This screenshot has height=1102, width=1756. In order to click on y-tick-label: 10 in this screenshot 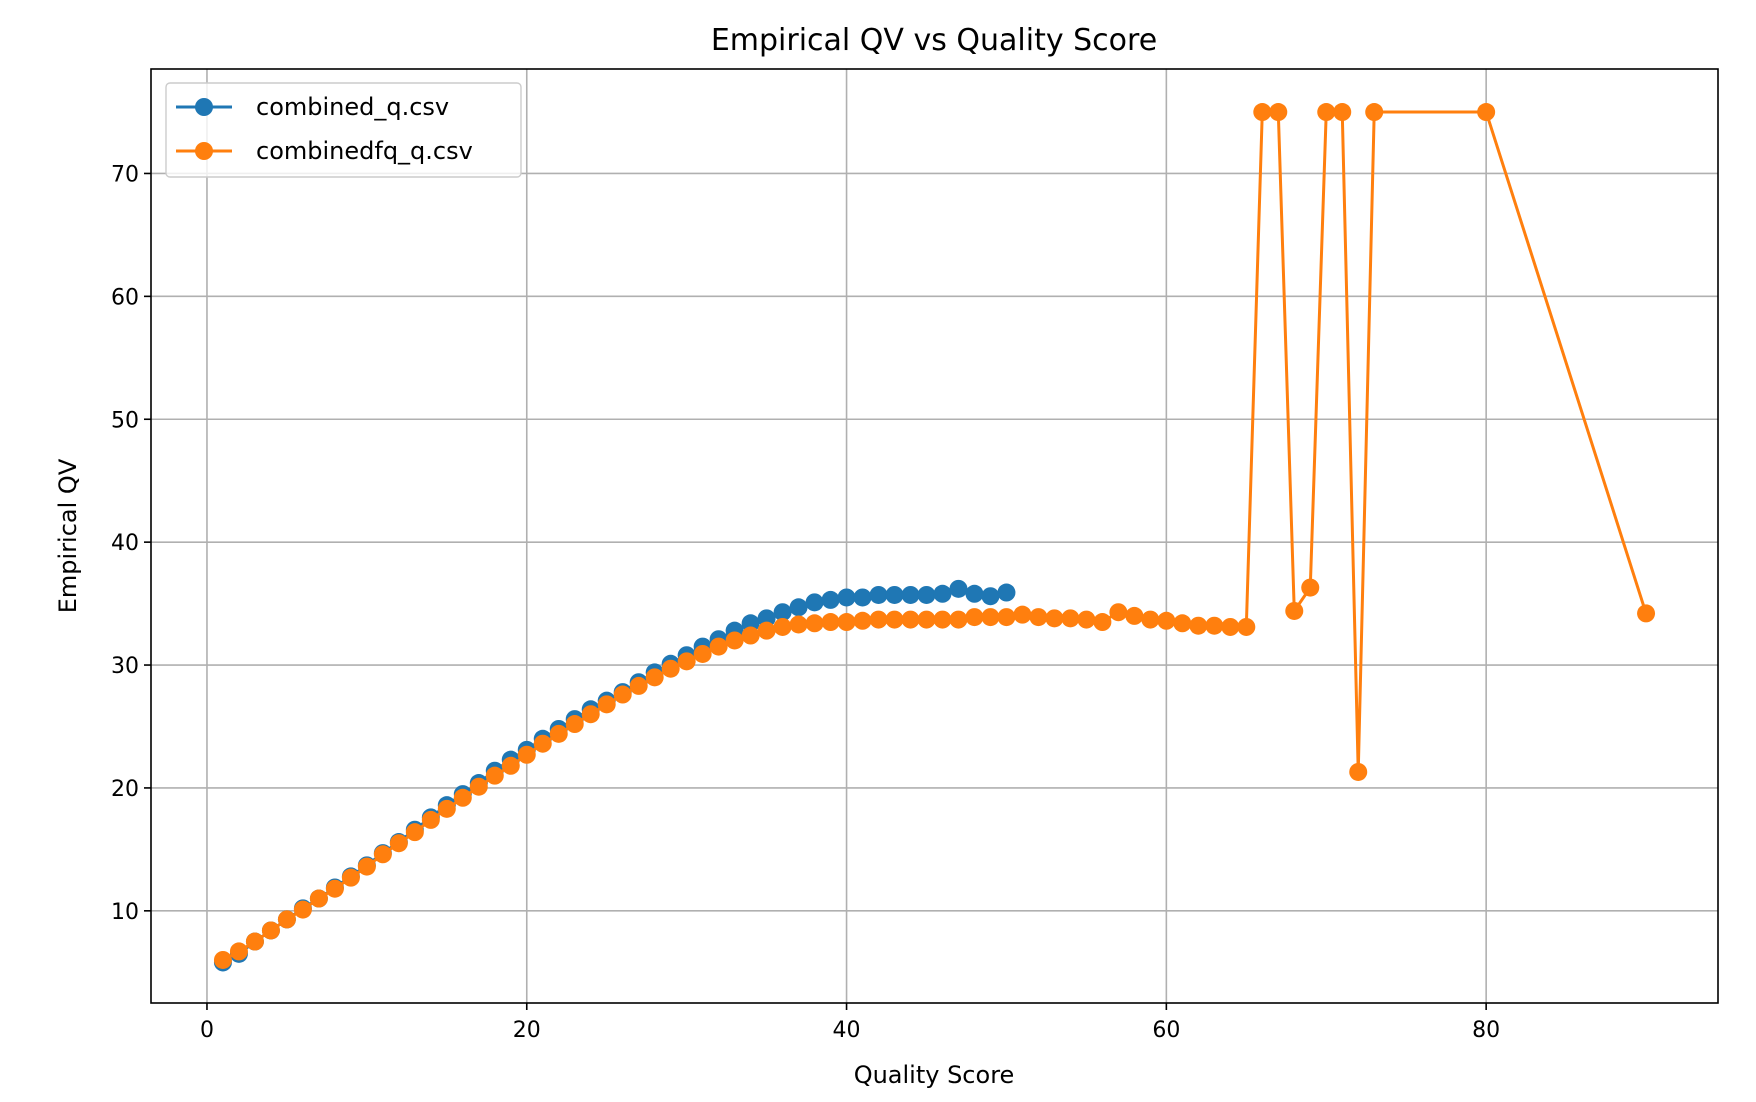, I will do `click(125, 912)`.